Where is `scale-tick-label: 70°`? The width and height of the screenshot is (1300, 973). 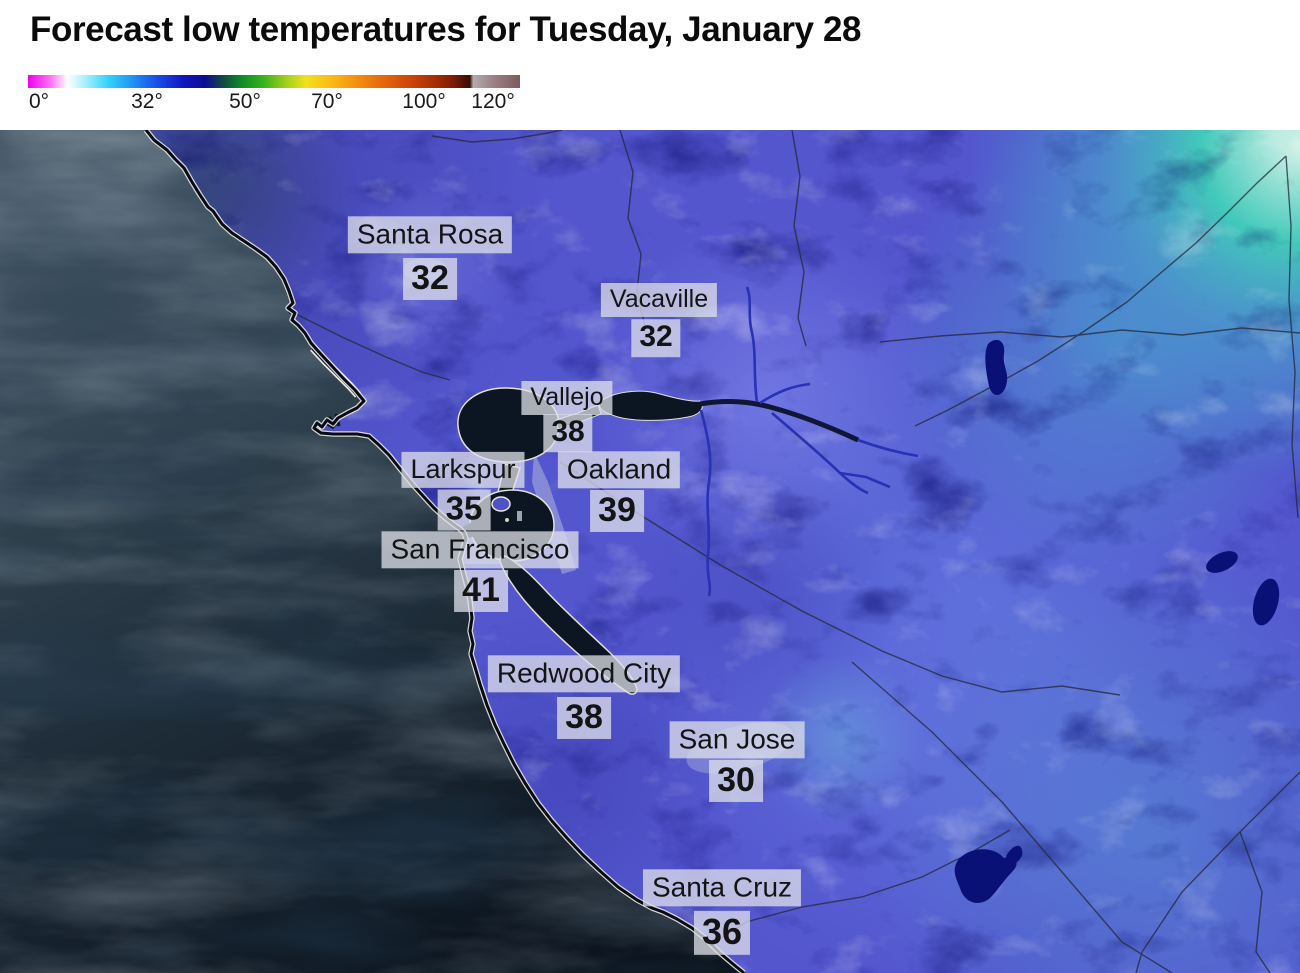
scale-tick-label: 70° is located at coordinates (327, 101).